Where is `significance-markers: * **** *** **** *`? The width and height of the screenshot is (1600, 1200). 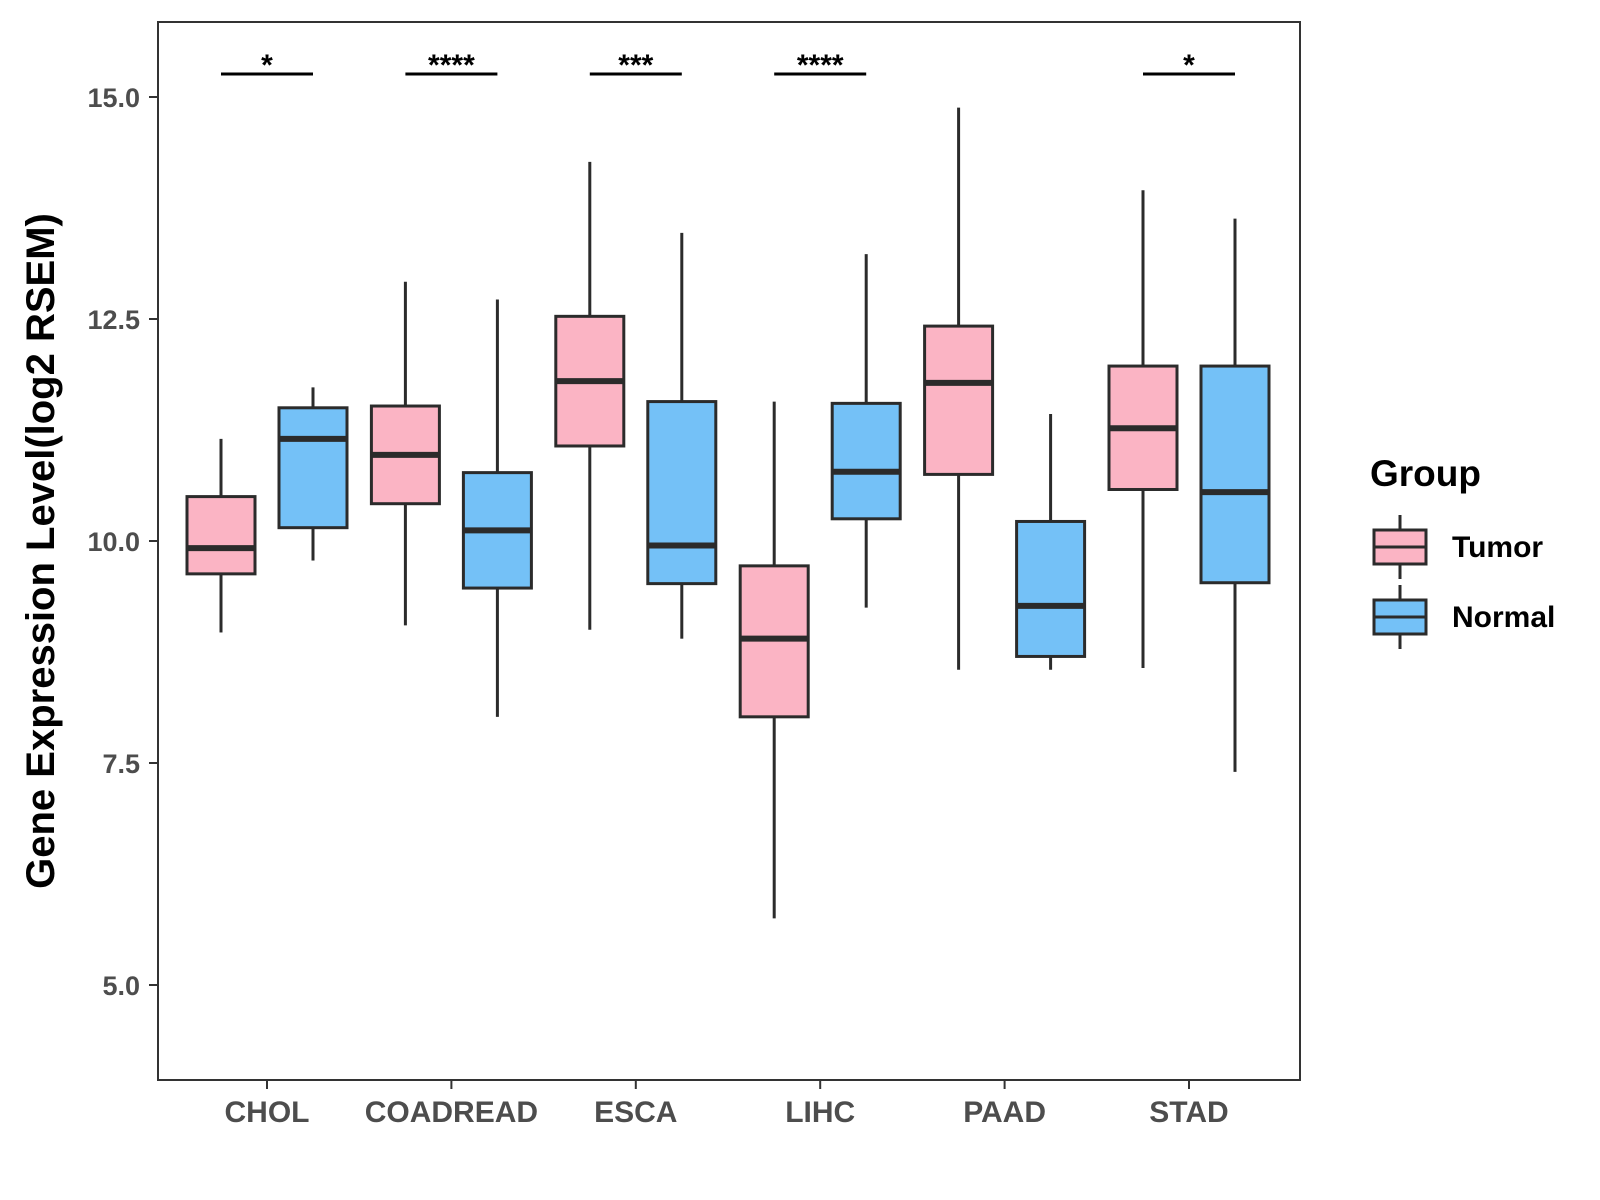
significance-markers: * **** *** **** * is located at coordinates (728, 65).